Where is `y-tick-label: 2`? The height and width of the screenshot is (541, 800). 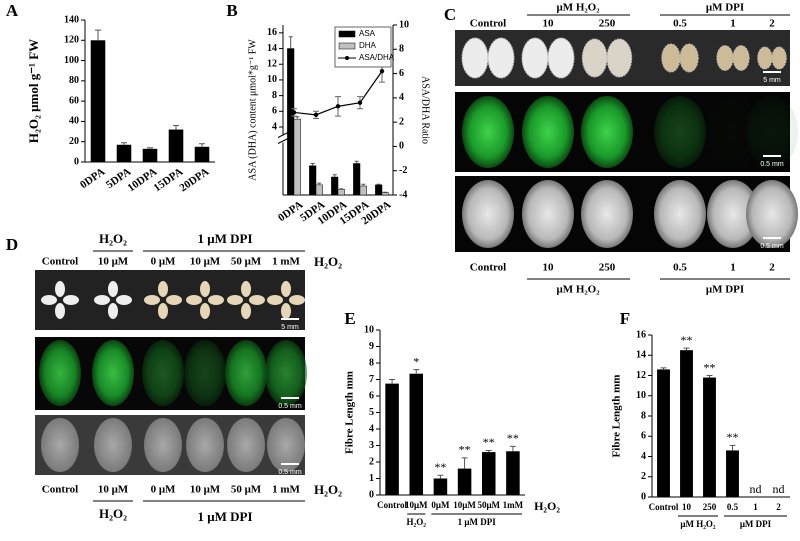 y-tick-label: 2 is located at coordinates (643, 476).